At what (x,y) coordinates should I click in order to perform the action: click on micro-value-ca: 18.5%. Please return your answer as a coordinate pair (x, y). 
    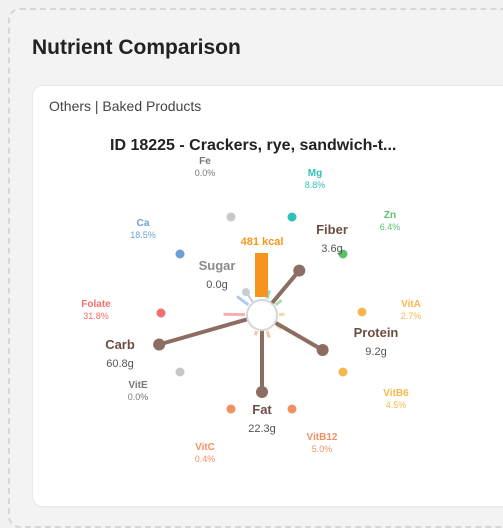
    Looking at the image, I should click on (143, 235).